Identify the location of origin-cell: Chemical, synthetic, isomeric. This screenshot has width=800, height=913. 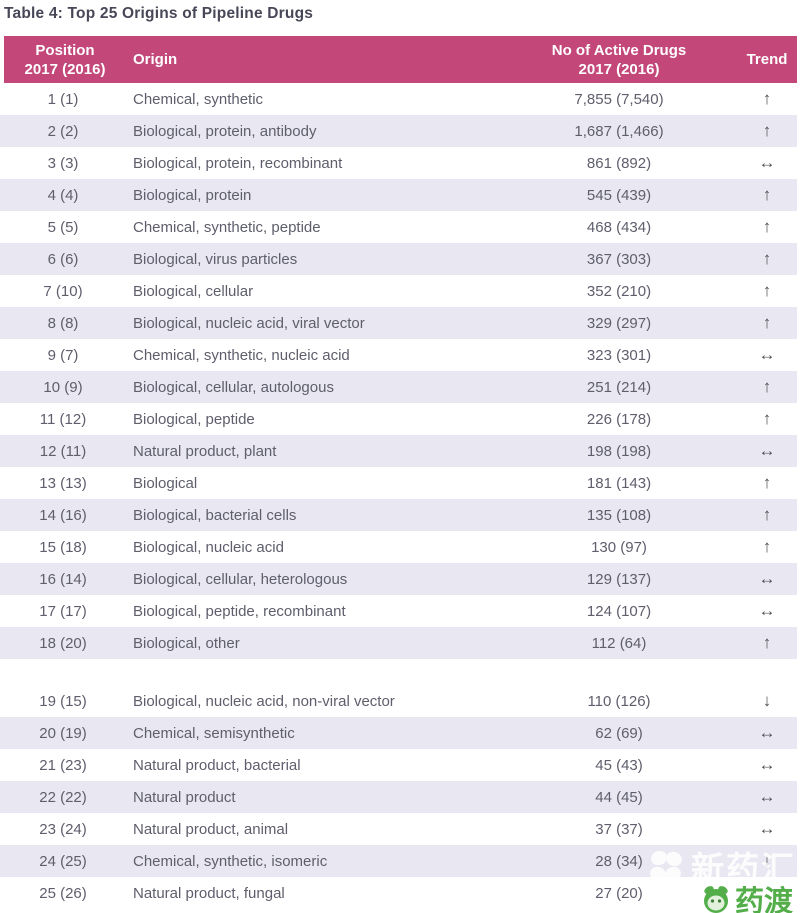
(230, 861).